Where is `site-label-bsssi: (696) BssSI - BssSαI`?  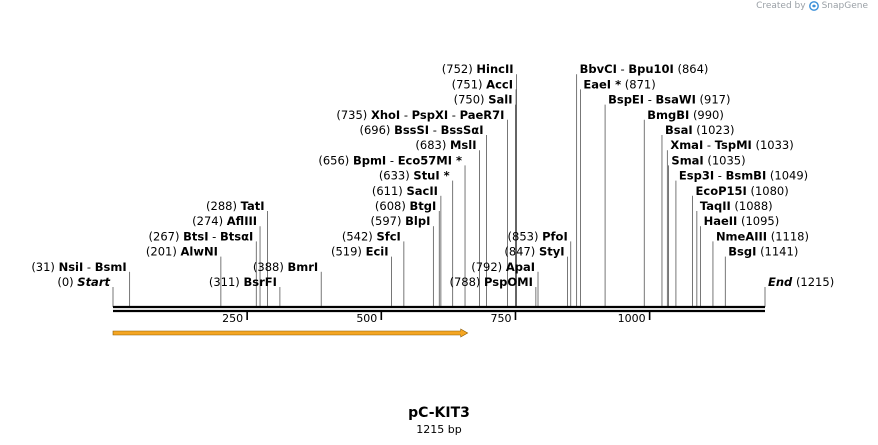 site-label-bsssi: (696) BssSI - BssSαI is located at coordinates (421, 130).